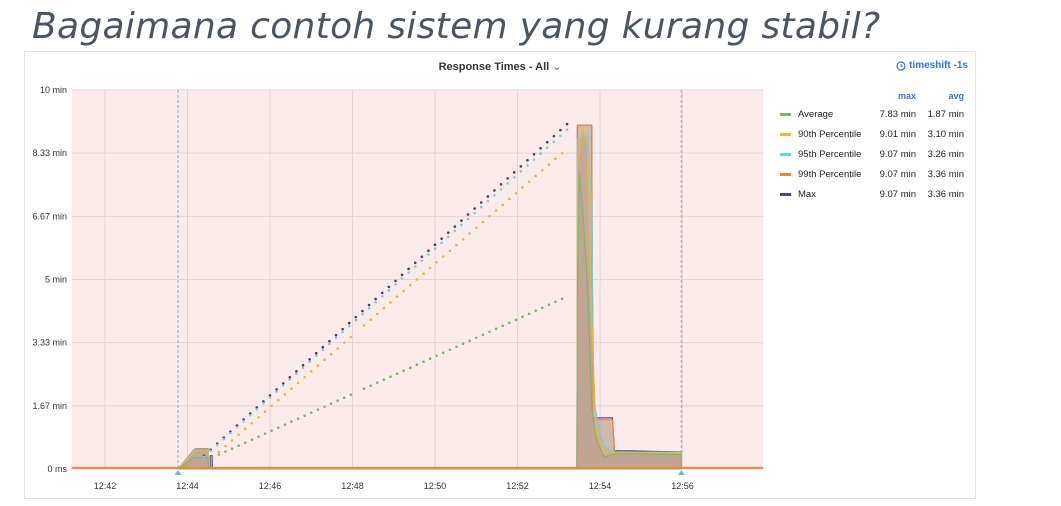 The height and width of the screenshot is (506, 1061). What do you see at coordinates (875, 134) in the screenshot?
I see `legend-item: 90th Percentile 9.01 min 3.10 min` at bounding box center [875, 134].